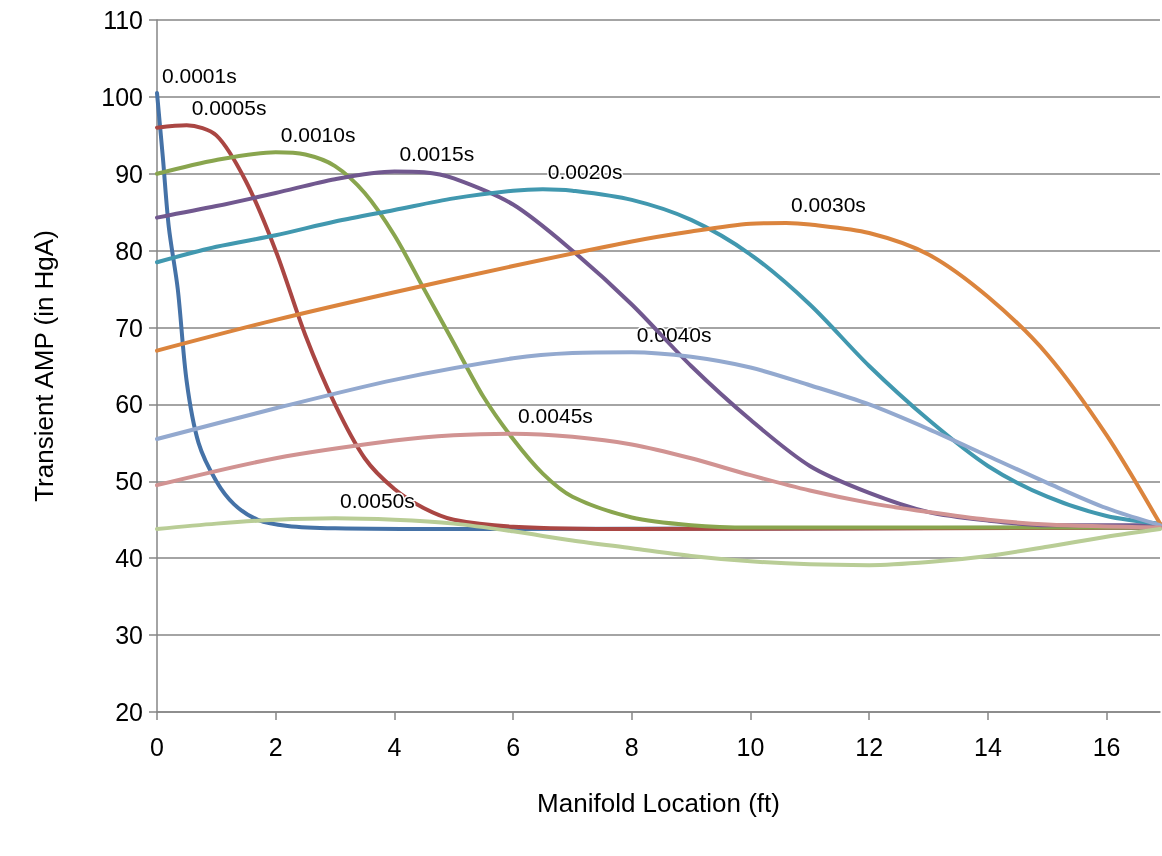 The width and height of the screenshot is (1162, 856). Describe the element at coordinates (987, 746) in the screenshot. I see `x-tick-label: 14` at that location.